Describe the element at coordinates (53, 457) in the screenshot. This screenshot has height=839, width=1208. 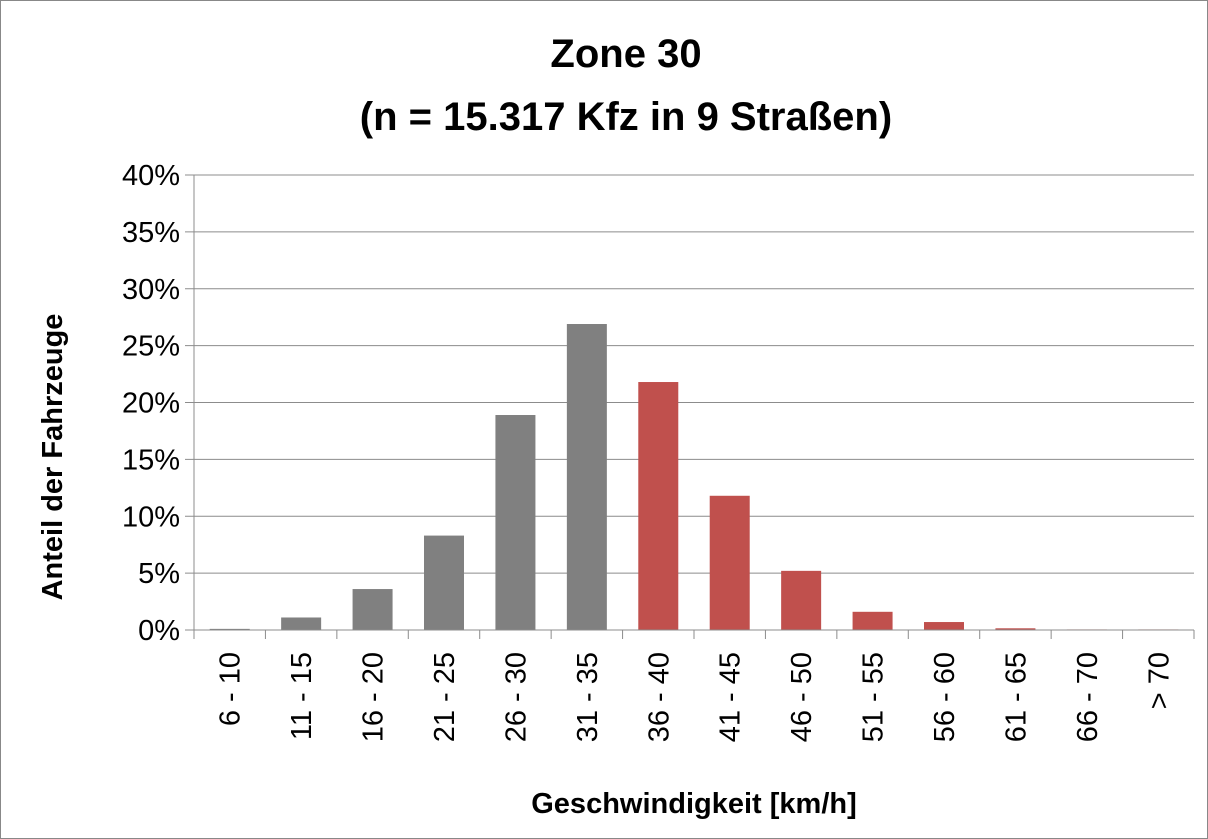
I see `y-axis-title: Anteil der Fahrzeuge` at that location.